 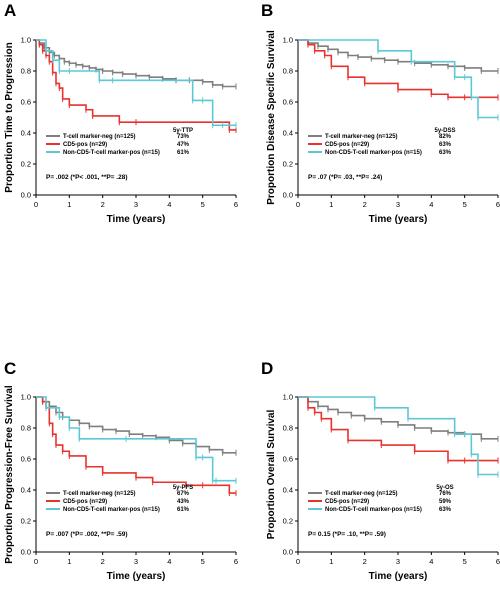 What do you see at coordinates (10, 10) in the screenshot?
I see `panel-letter: A` at bounding box center [10, 10].